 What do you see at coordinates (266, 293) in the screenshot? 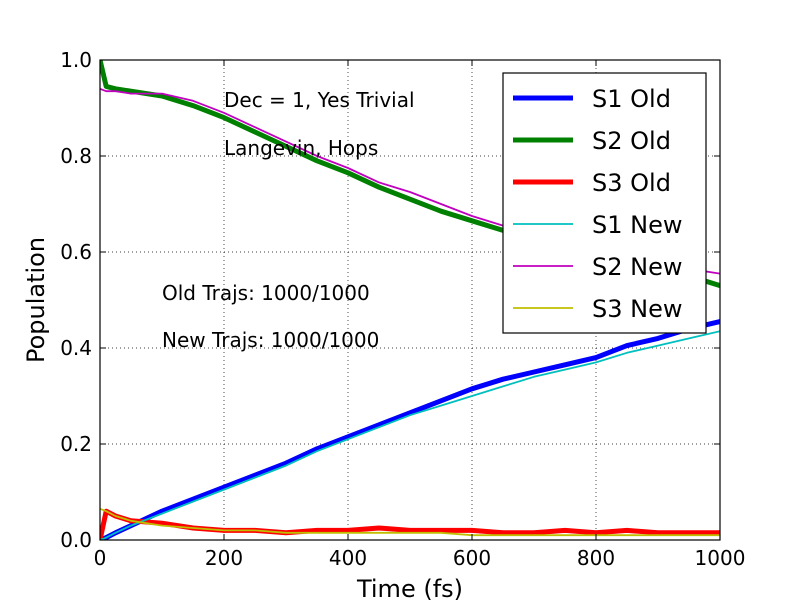
I see `annotation-old-trajs: Old Trajs: 1000/1000` at bounding box center [266, 293].